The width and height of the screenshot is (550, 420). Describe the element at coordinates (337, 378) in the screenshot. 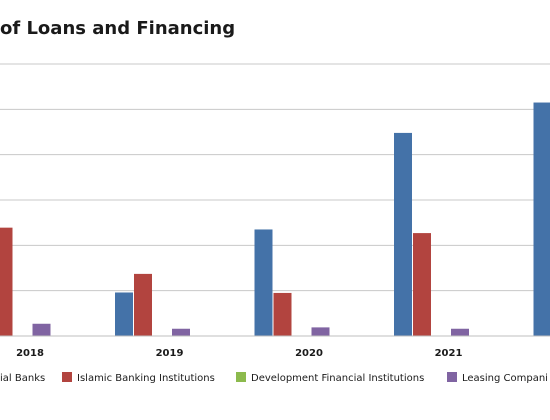

I see `legend-label-2: Development Financial Institutions` at that location.